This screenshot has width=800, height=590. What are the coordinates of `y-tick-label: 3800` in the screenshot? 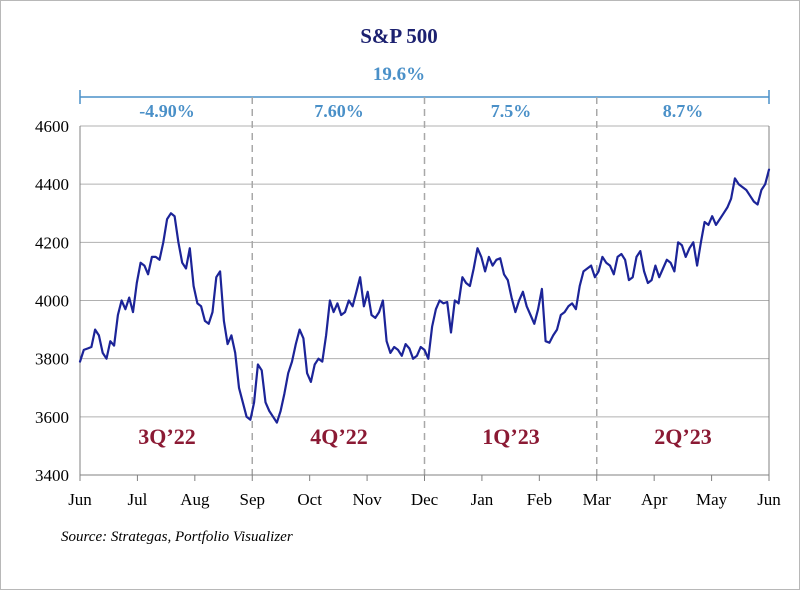 It's located at (52, 359).